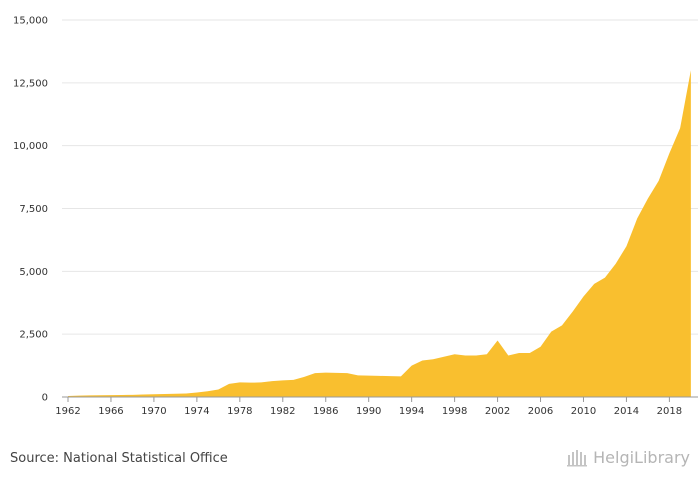 This screenshot has width=700, height=483. What do you see at coordinates (641, 457) in the screenshot?
I see `brand-name: HelgiLibrary` at bounding box center [641, 457].